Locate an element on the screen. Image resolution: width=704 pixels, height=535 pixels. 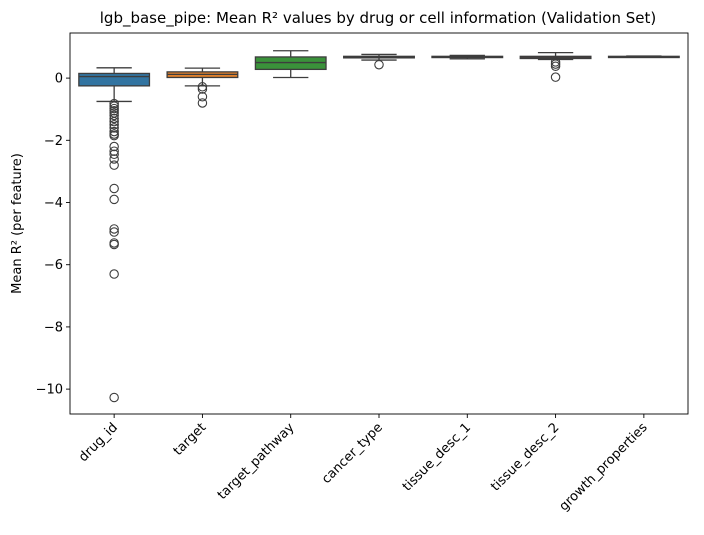
box-target is located at coordinates (202, 87).